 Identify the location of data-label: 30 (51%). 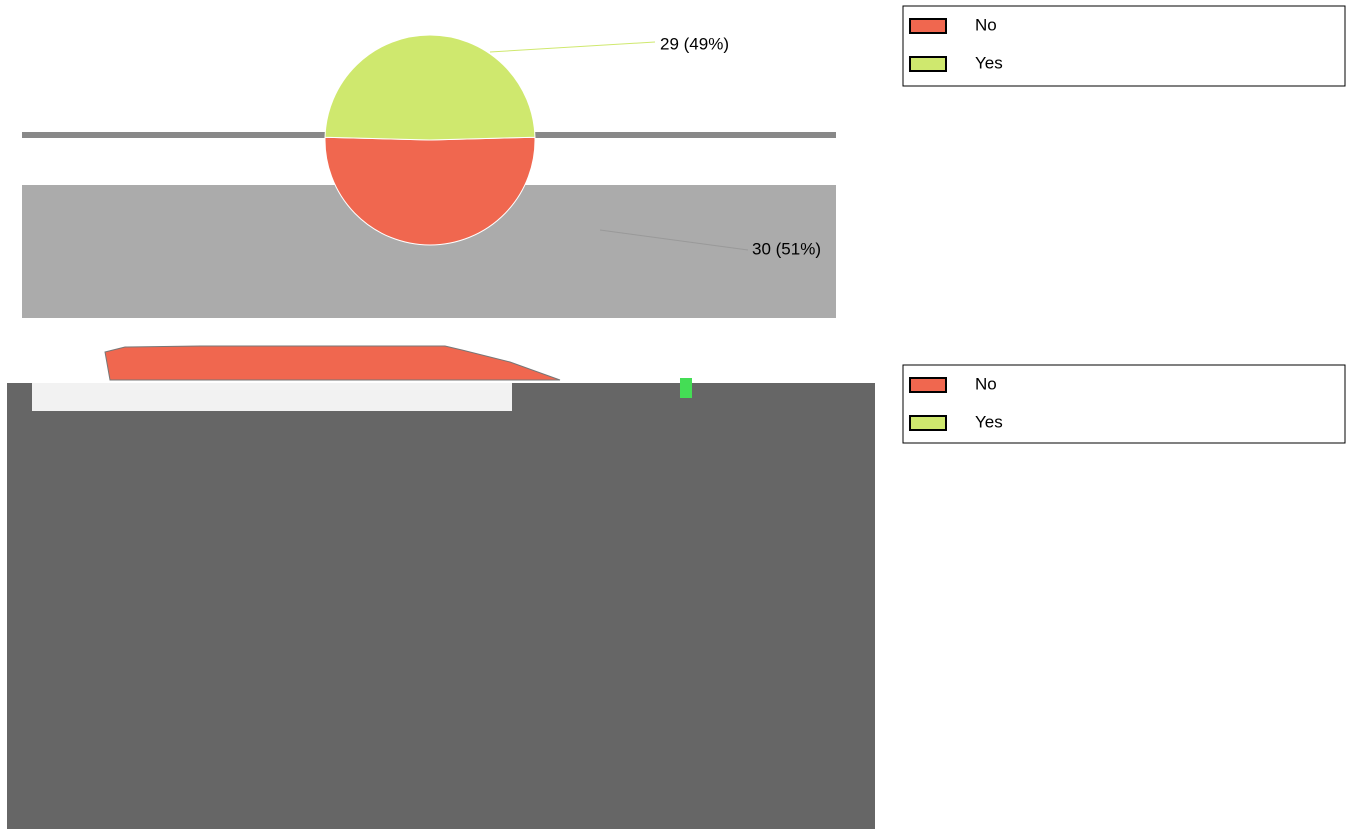
(786, 248).